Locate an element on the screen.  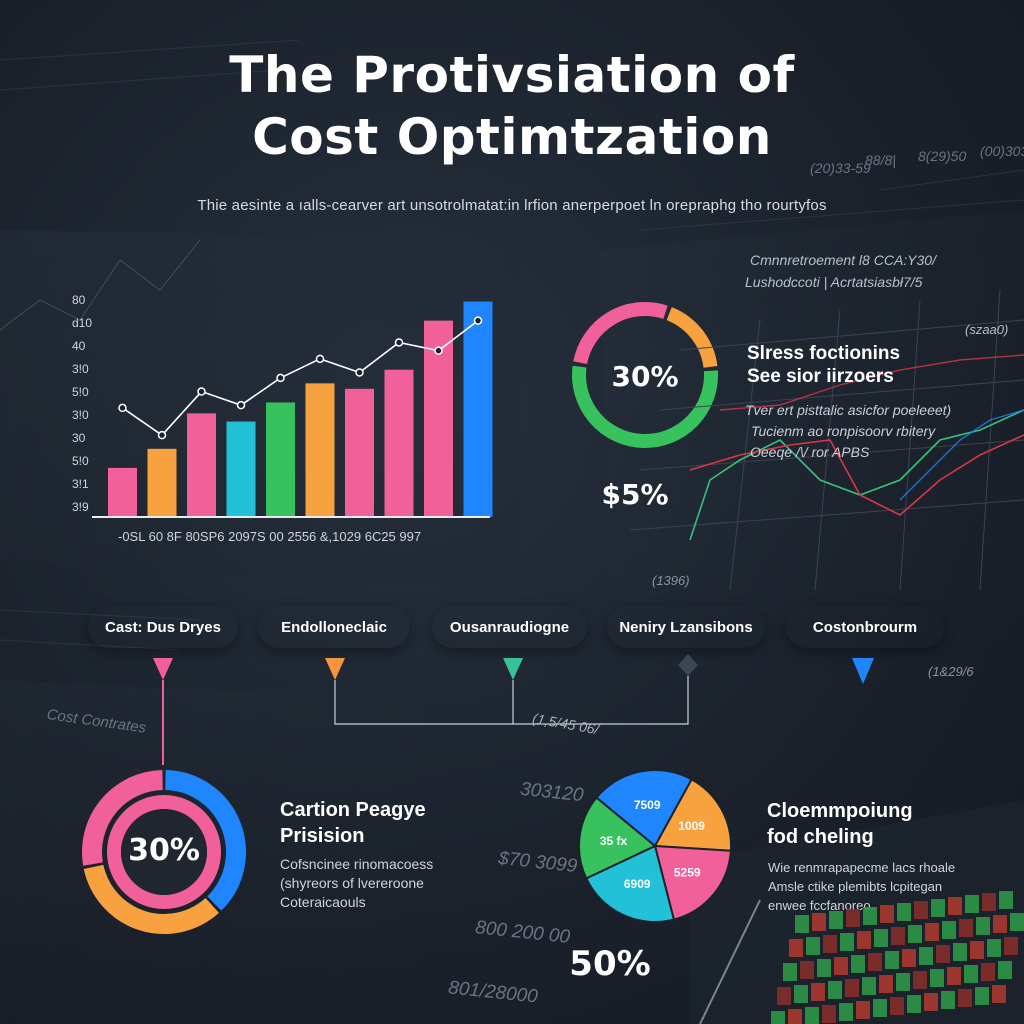
pill-endolloneclaic: Endolloneclaic is located at coordinates (334, 627).